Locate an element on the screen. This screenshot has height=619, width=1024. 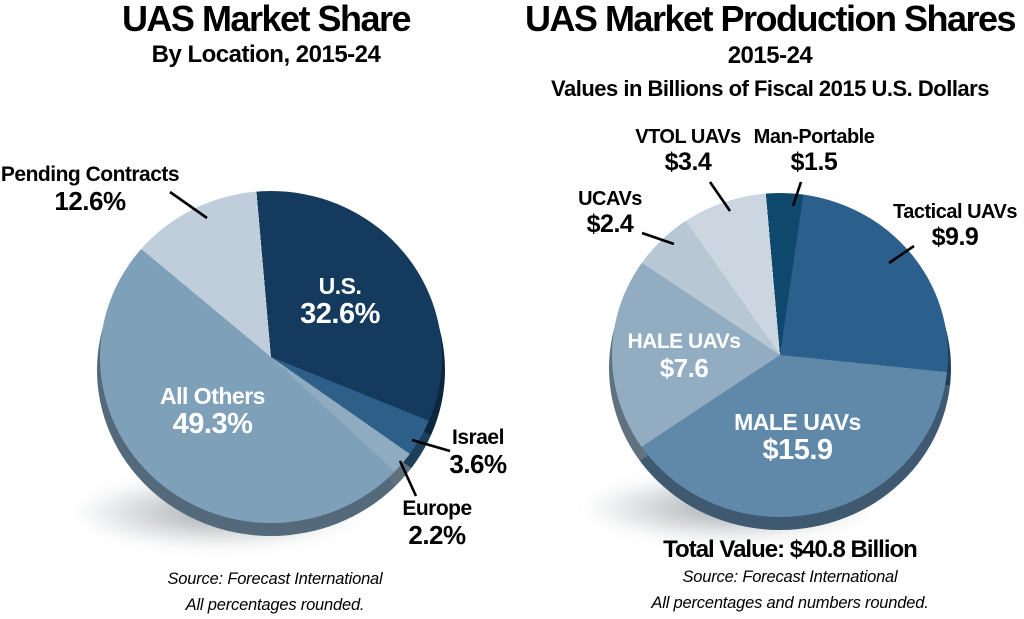
label-europe: Europe 2.2% is located at coordinates (437, 523).